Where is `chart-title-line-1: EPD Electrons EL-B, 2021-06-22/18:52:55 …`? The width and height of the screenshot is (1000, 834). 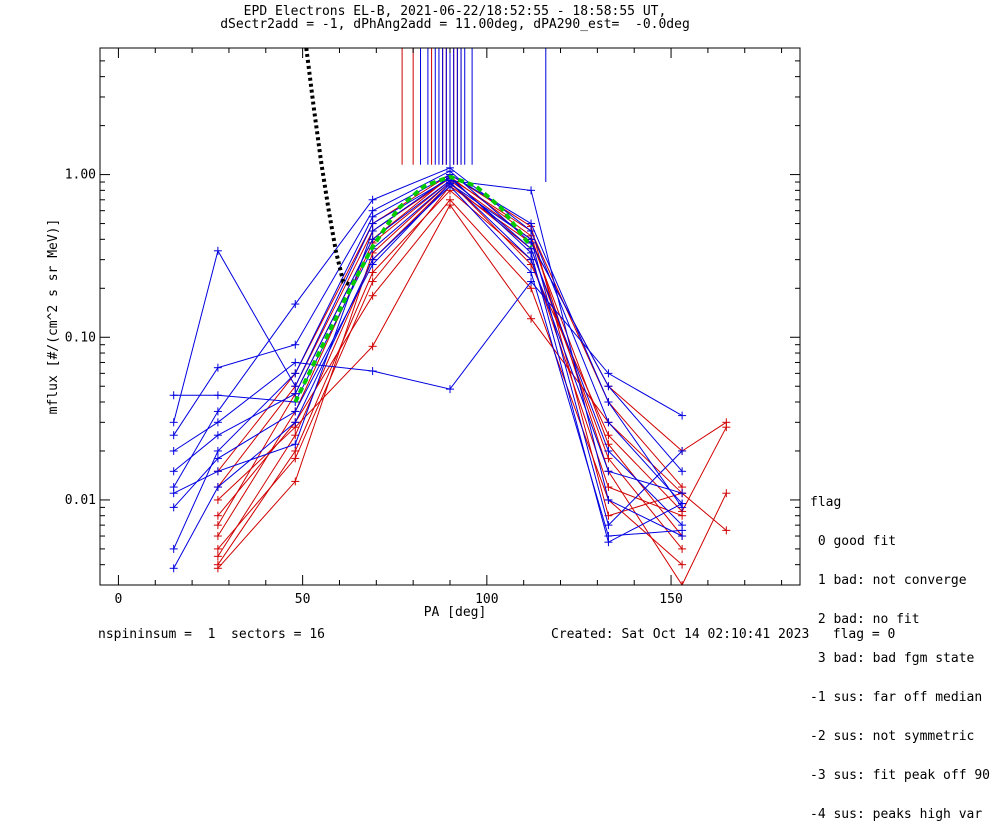
chart-title-line-1: EPD Electrons EL-B, 2021-06-22/18:52:55 … is located at coordinates (455, 11).